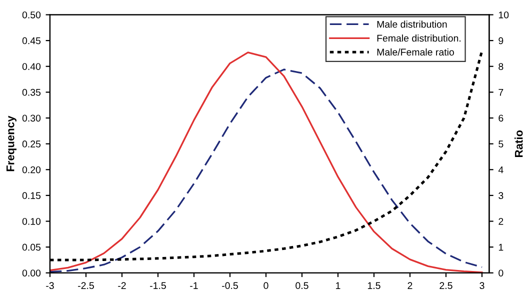 This screenshot has height=295, width=526. What do you see at coordinates (31, 144) in the screenshot?
I see `y-tick-label: 0.25` at bounding box center [31, 144].